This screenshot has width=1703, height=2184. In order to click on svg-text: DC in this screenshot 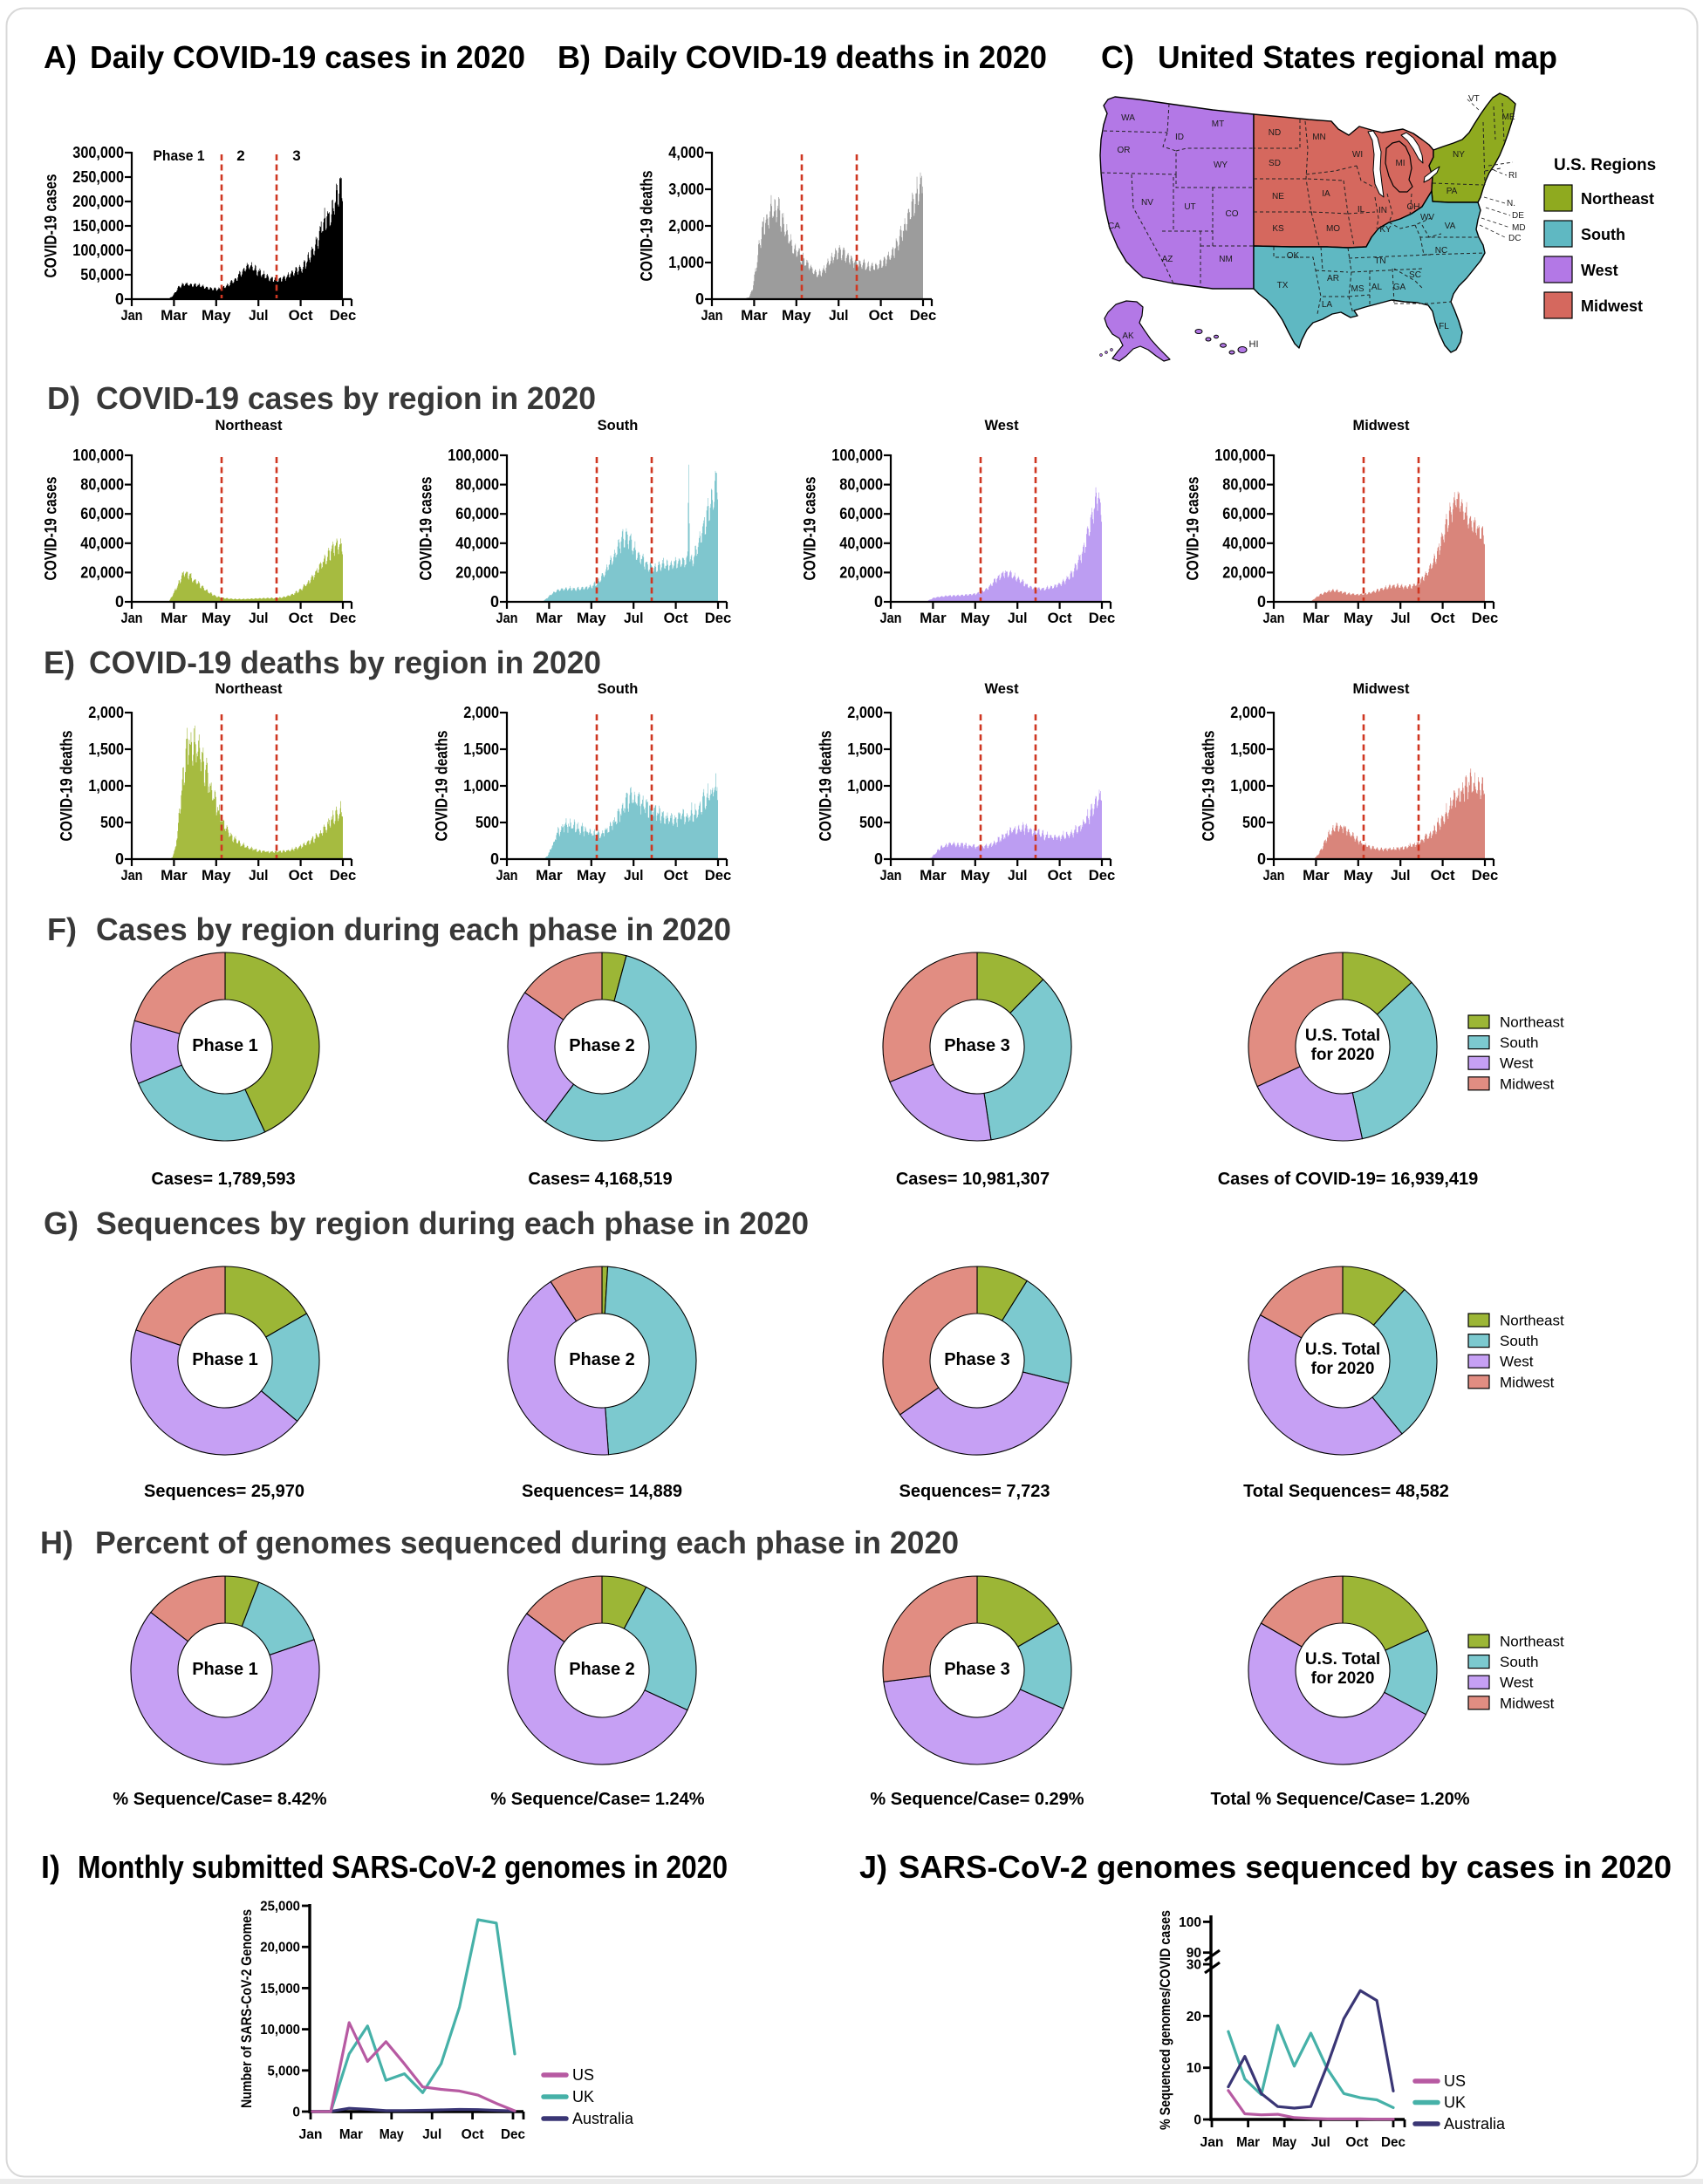, I will do `click(1514, 238)`.